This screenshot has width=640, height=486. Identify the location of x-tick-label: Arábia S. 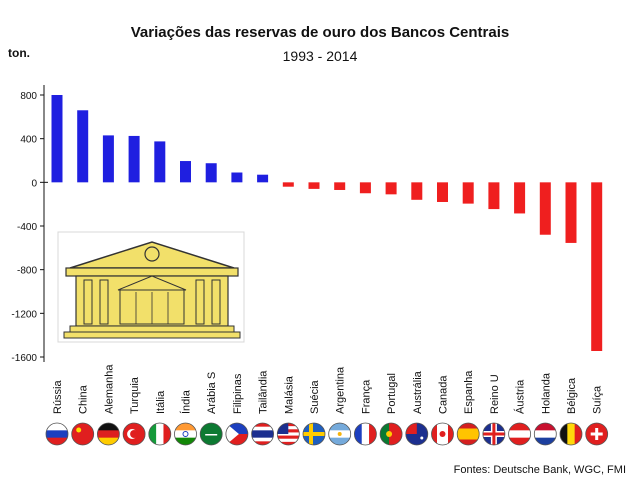
(212, 393).